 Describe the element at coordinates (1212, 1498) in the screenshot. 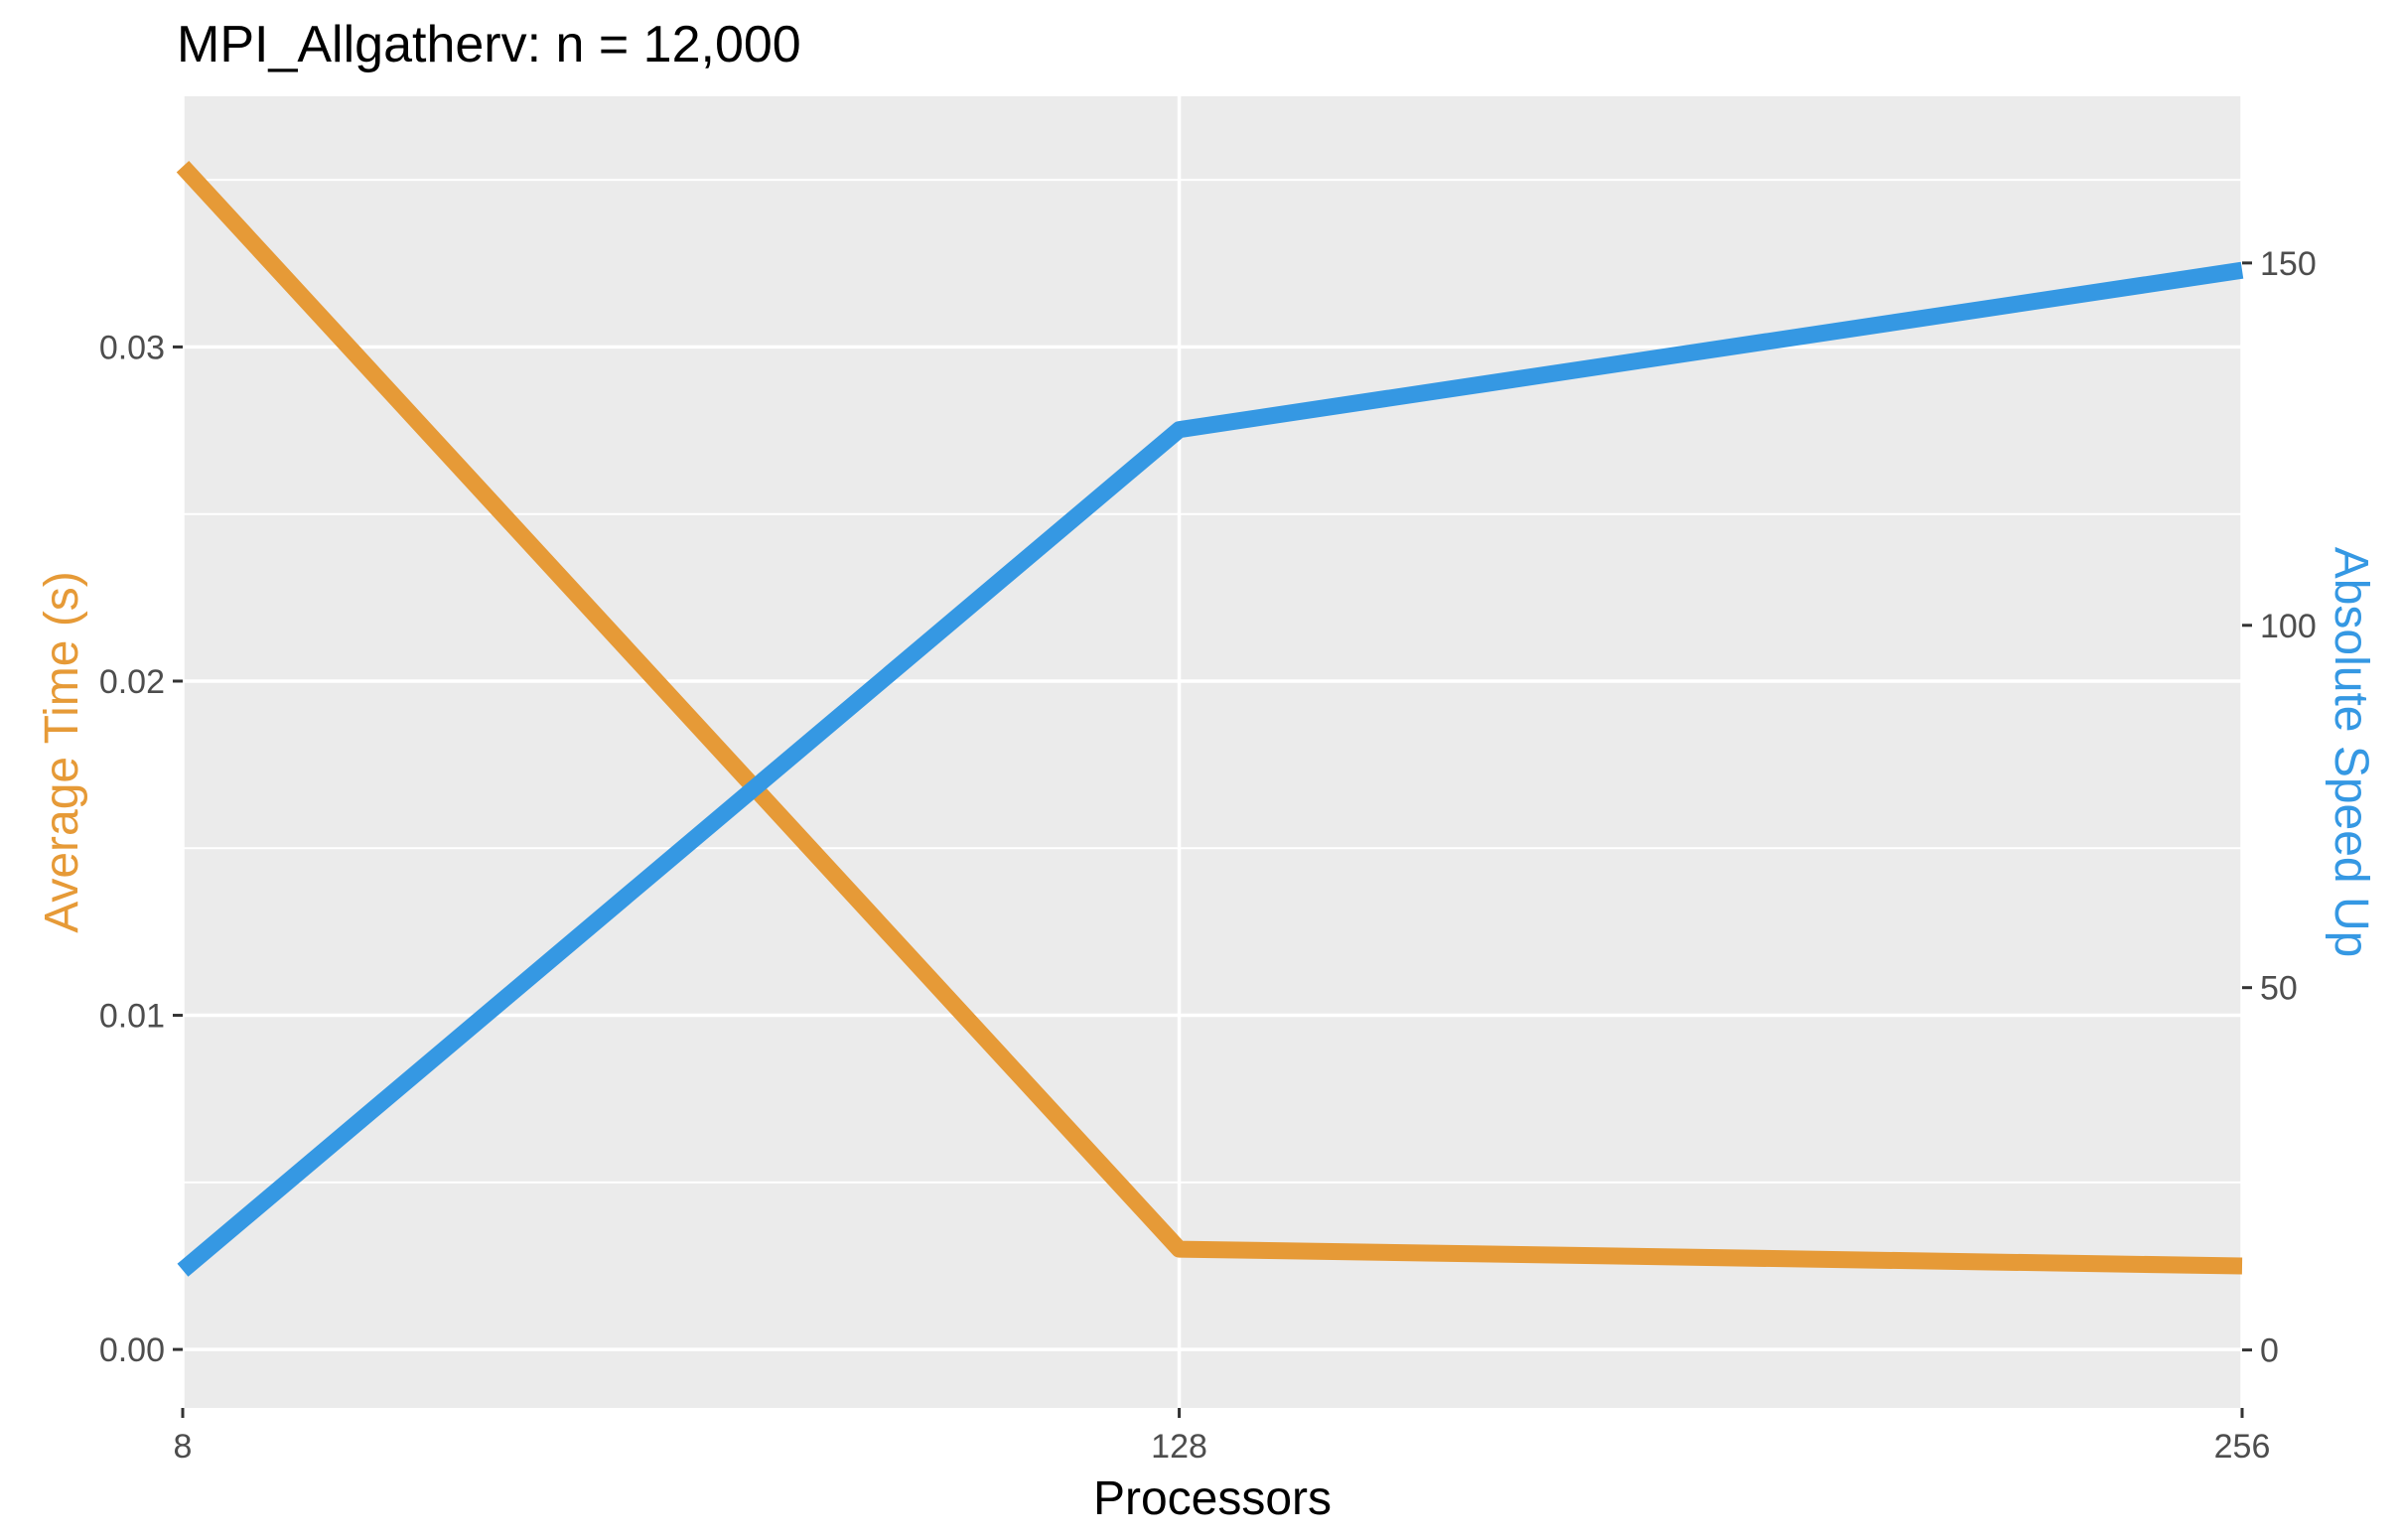

I see `x-axis-title: Processors` at that location.